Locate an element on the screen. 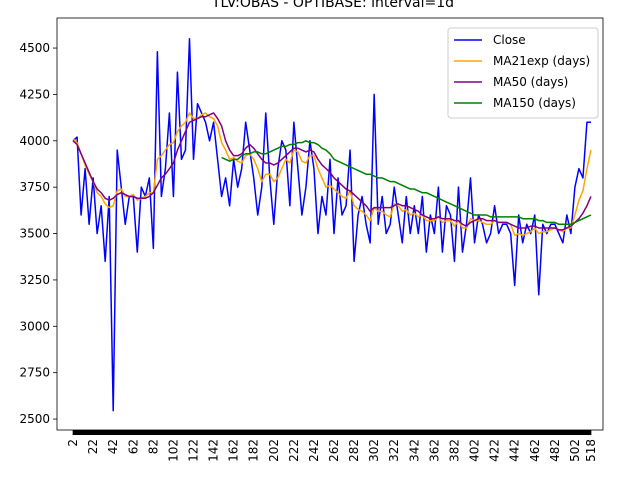 The width and height of the screenshot is (640, 480). x-tick-label: 62 is located at coordinates (133, 446).